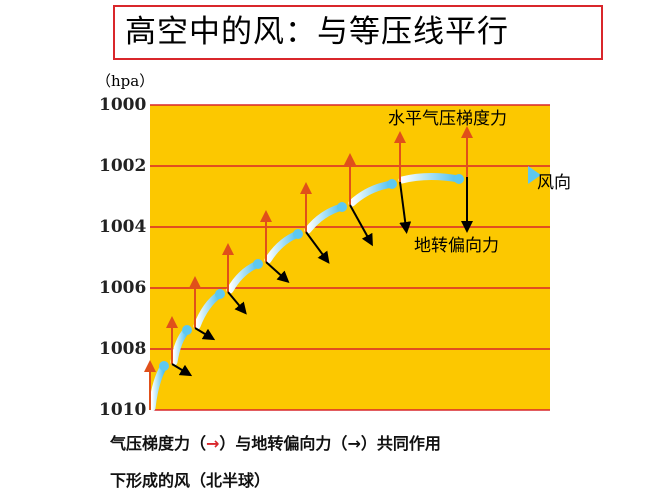 Image resolution: width=667 pixels, height=500 pixels. What do you see at coordinates (123, 166) in the screenshot?
I see `isobar-label-1002: 1002` at bounding box center [123, 166].